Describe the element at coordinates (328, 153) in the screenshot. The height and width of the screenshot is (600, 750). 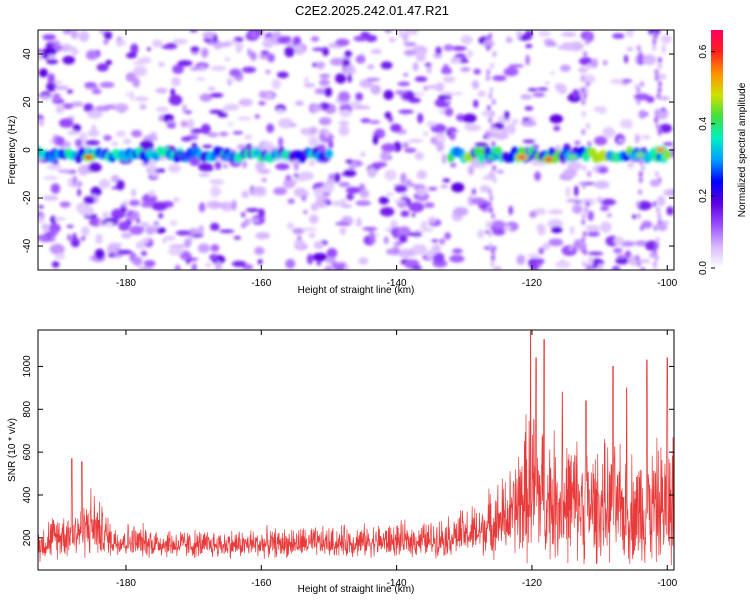
I see `signal-cell` at that location.